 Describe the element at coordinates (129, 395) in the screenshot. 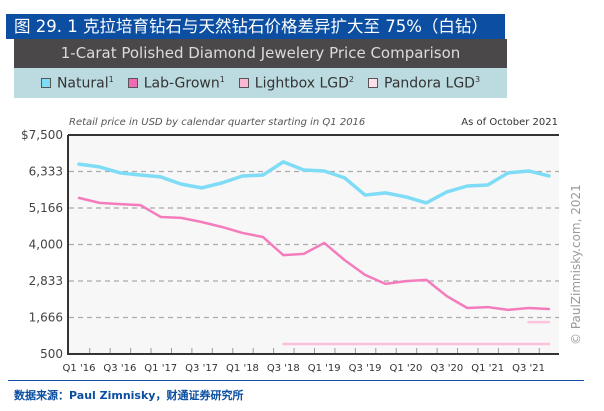

I see `source-footer: 数据来源：Paul Zimnisky，财通证券研究所` at that location.